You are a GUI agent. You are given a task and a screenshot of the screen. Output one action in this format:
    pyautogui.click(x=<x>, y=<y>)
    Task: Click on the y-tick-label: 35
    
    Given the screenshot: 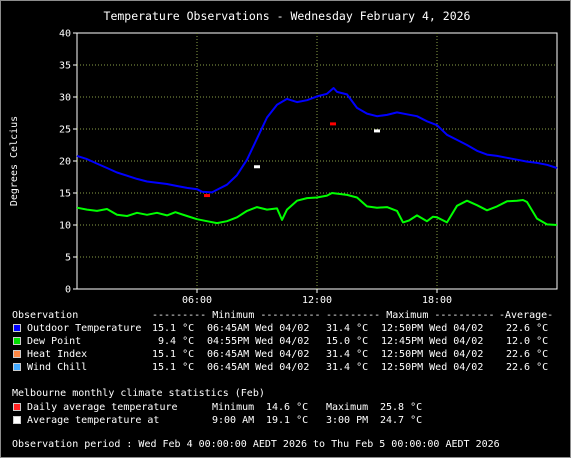 What is the action you would take?
    pyautogui.click(x=65, y=66)
    